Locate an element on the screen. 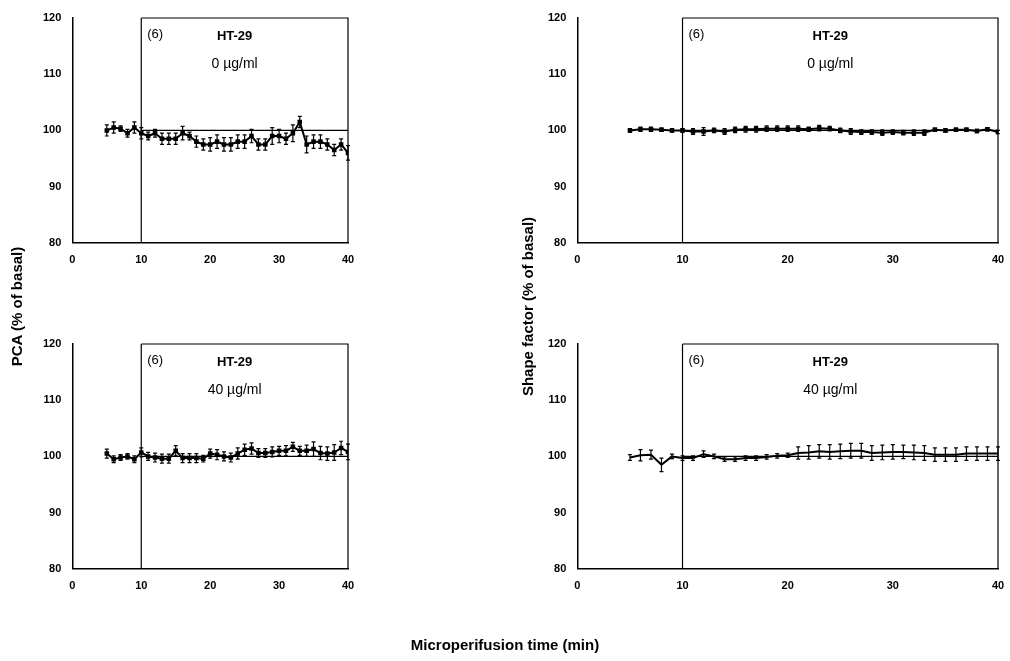 The image size is (1010, 661). y-axis-title: Shape factor (% of basal) is located at coordinates (527, 307).